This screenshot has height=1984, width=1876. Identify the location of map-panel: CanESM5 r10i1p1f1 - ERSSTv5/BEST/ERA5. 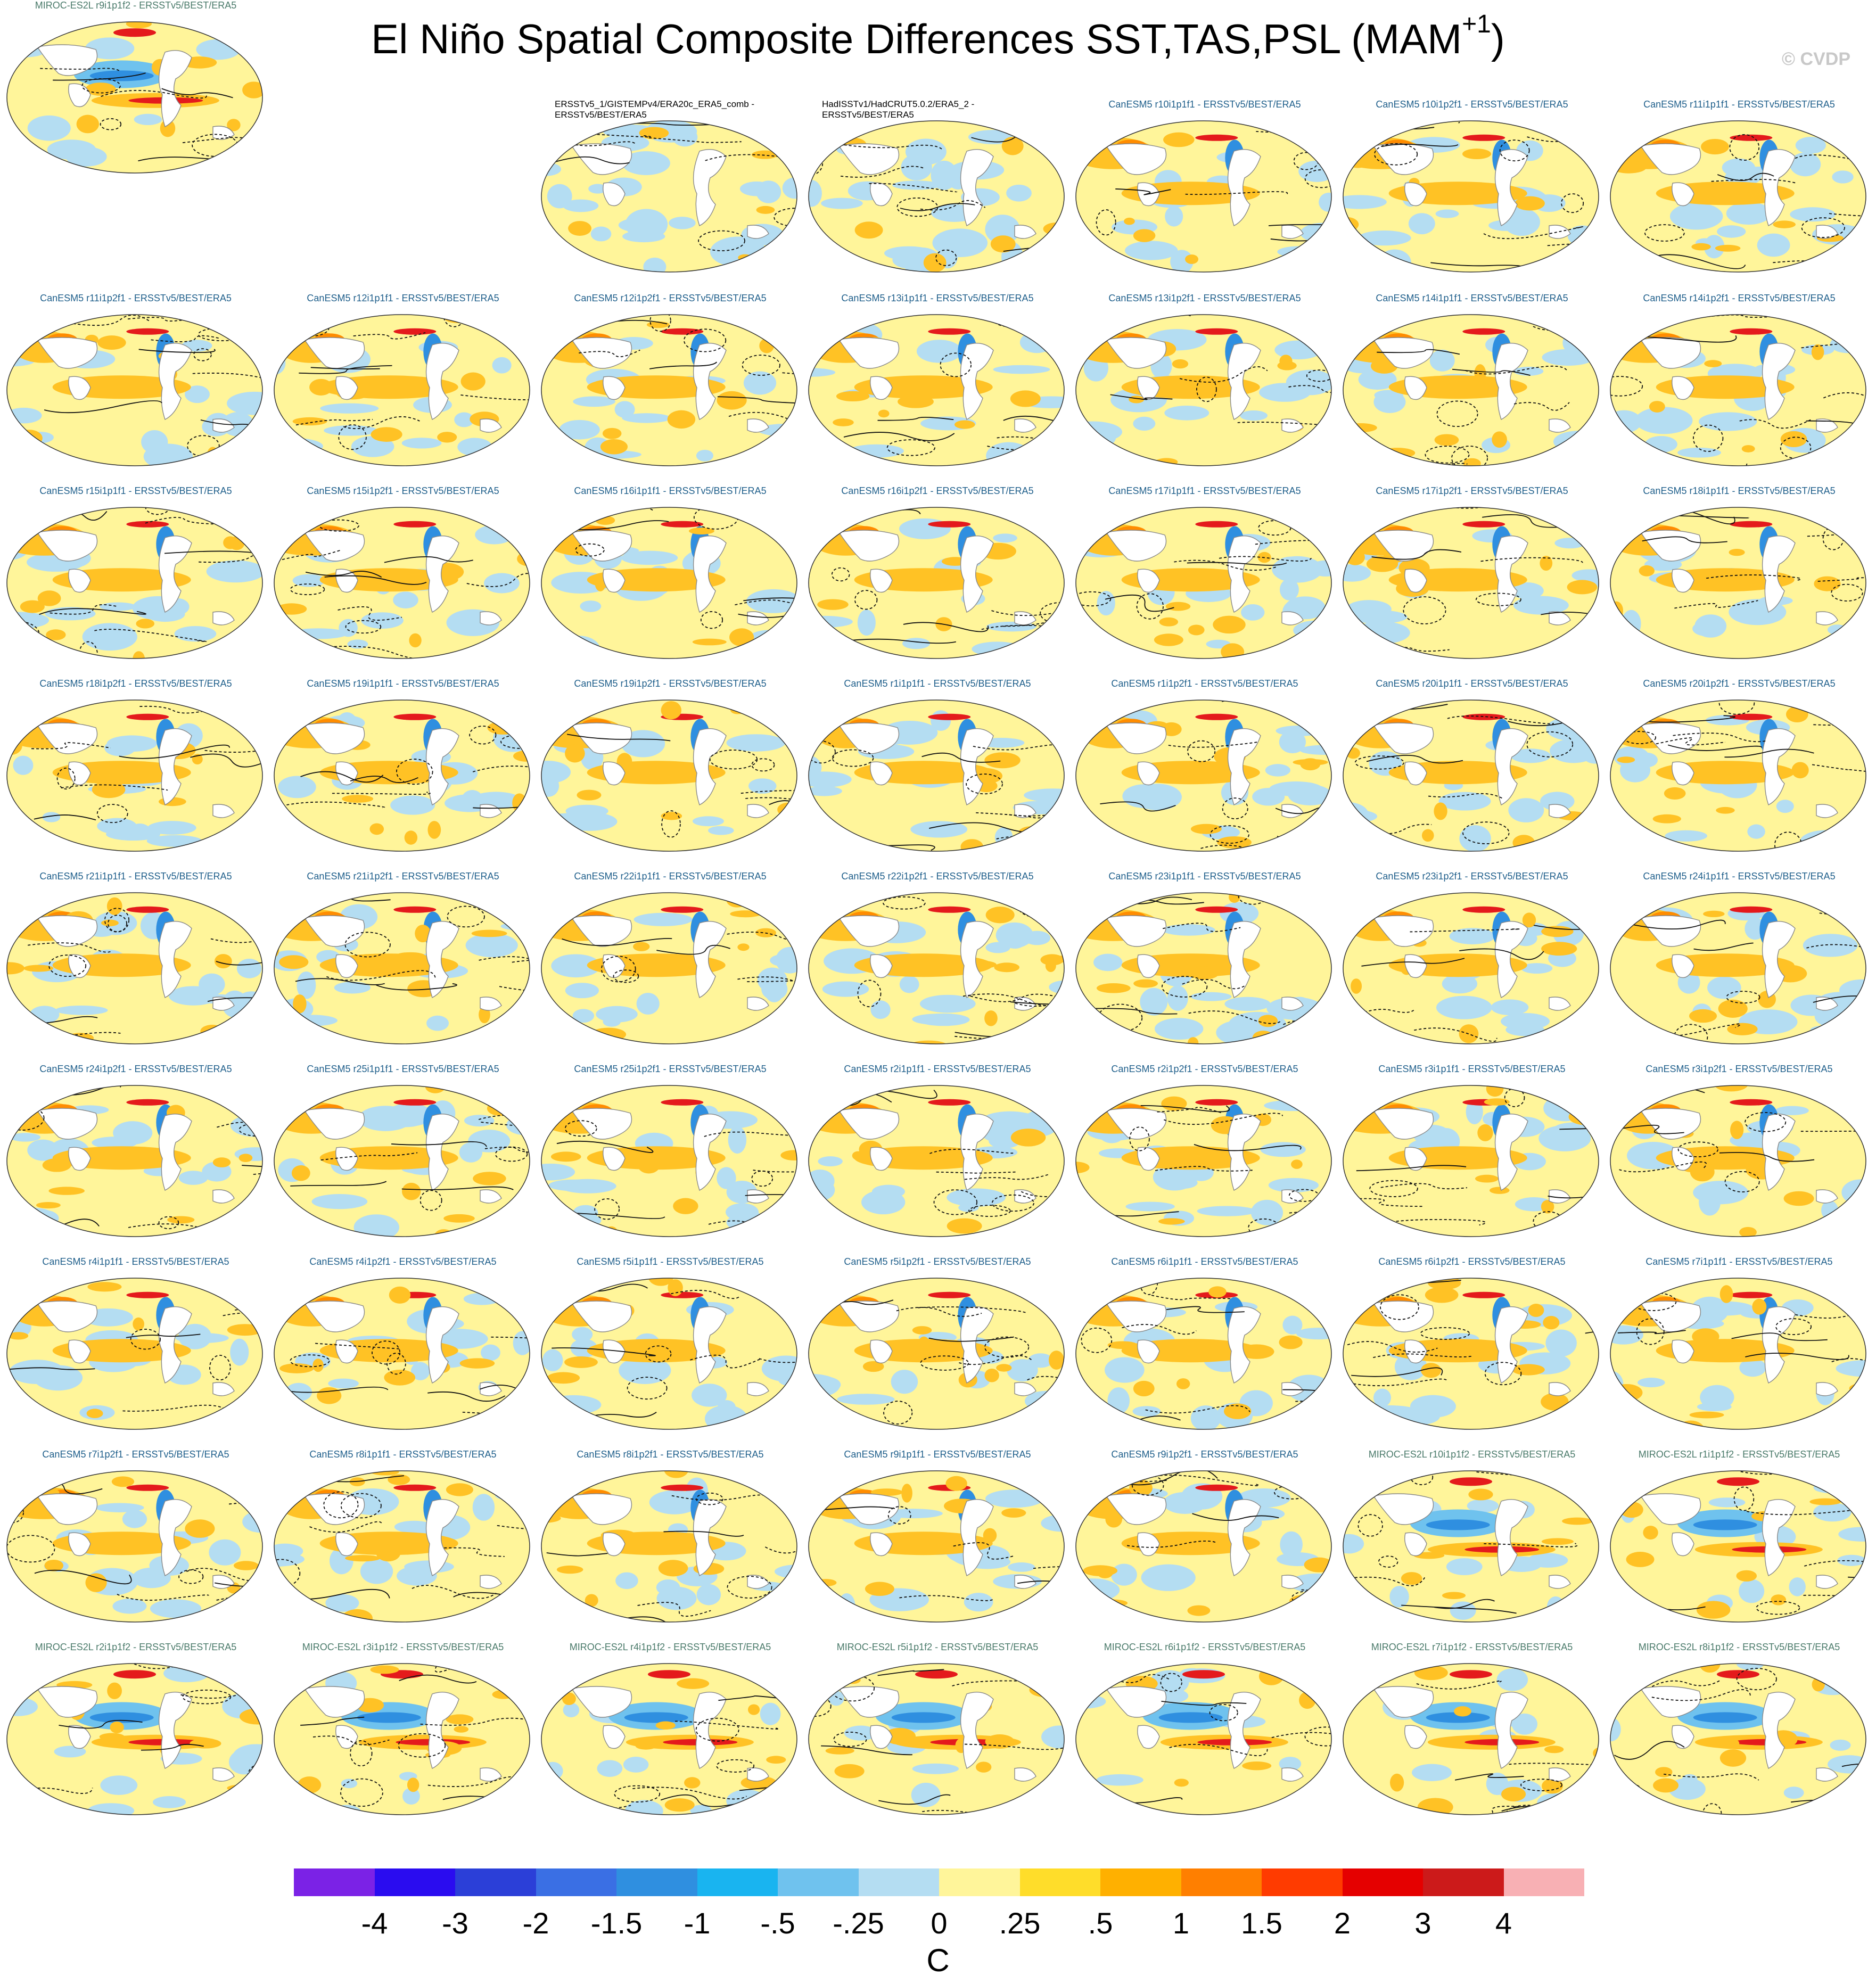
(1204, 187).